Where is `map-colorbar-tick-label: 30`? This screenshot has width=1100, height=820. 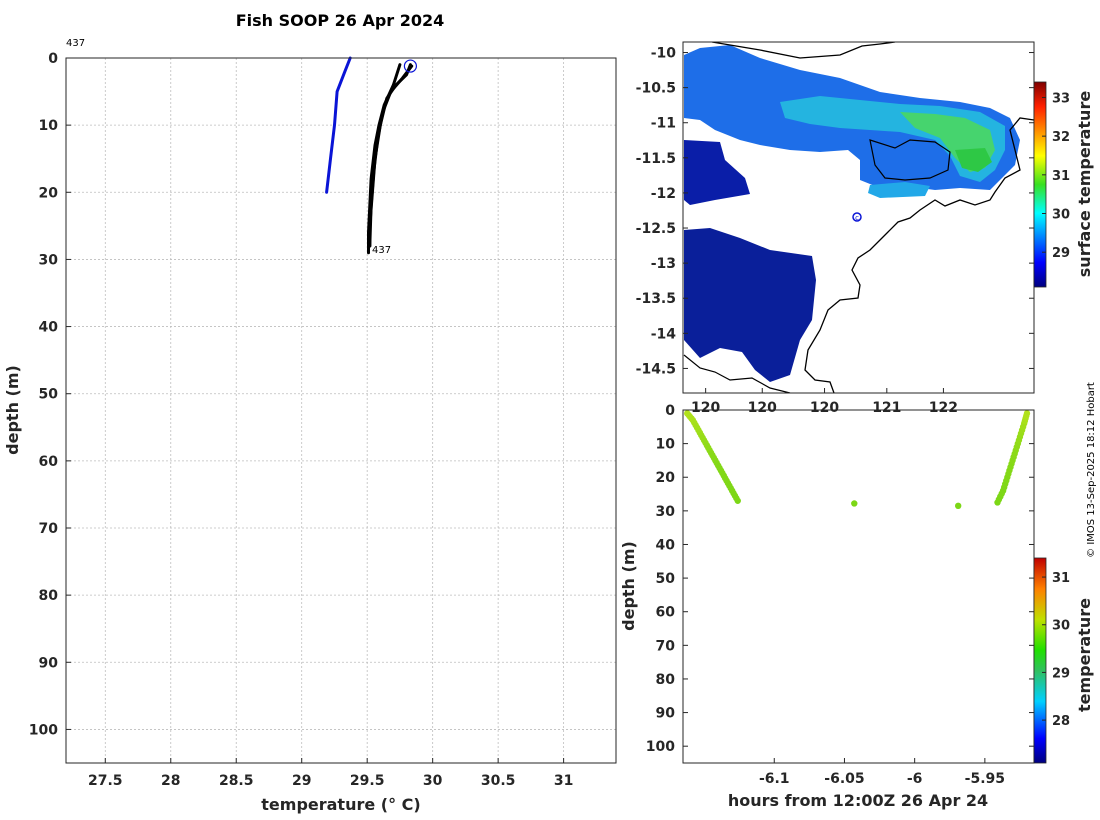
map-colorbar-tick-label: 30 is located at coordinates (1061, 215).